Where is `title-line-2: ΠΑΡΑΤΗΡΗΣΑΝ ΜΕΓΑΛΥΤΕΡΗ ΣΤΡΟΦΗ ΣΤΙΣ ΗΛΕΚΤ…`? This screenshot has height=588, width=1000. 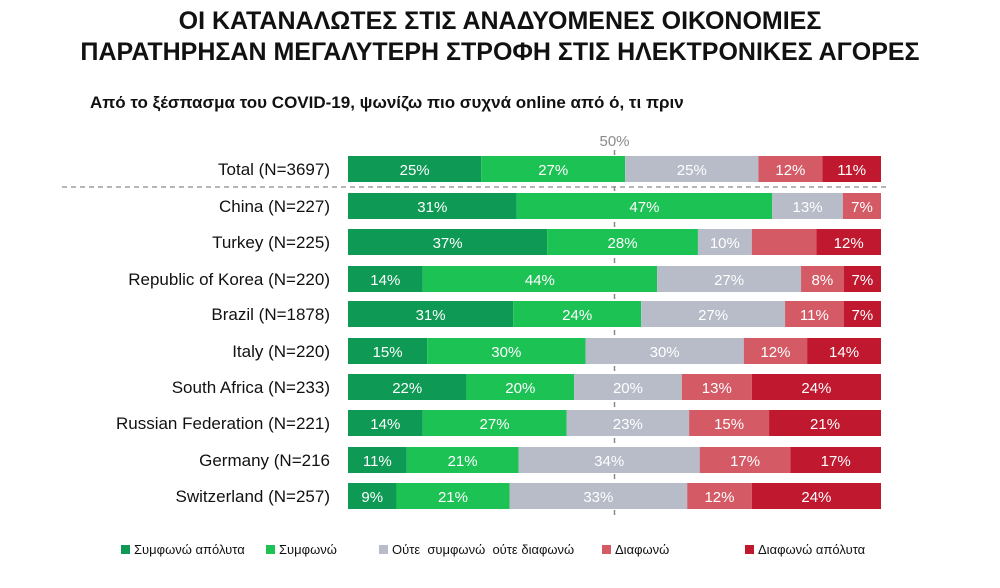
title-line-2: ΠΑΡΑΤΗΡΗΣΑΝ ΜΕΓΑΛΥΤΕΡΗ ΣΤΡΟΦΗ ΣΤΙΣ ΗΛΕΚΤ… is located at coordinates (500, 52).